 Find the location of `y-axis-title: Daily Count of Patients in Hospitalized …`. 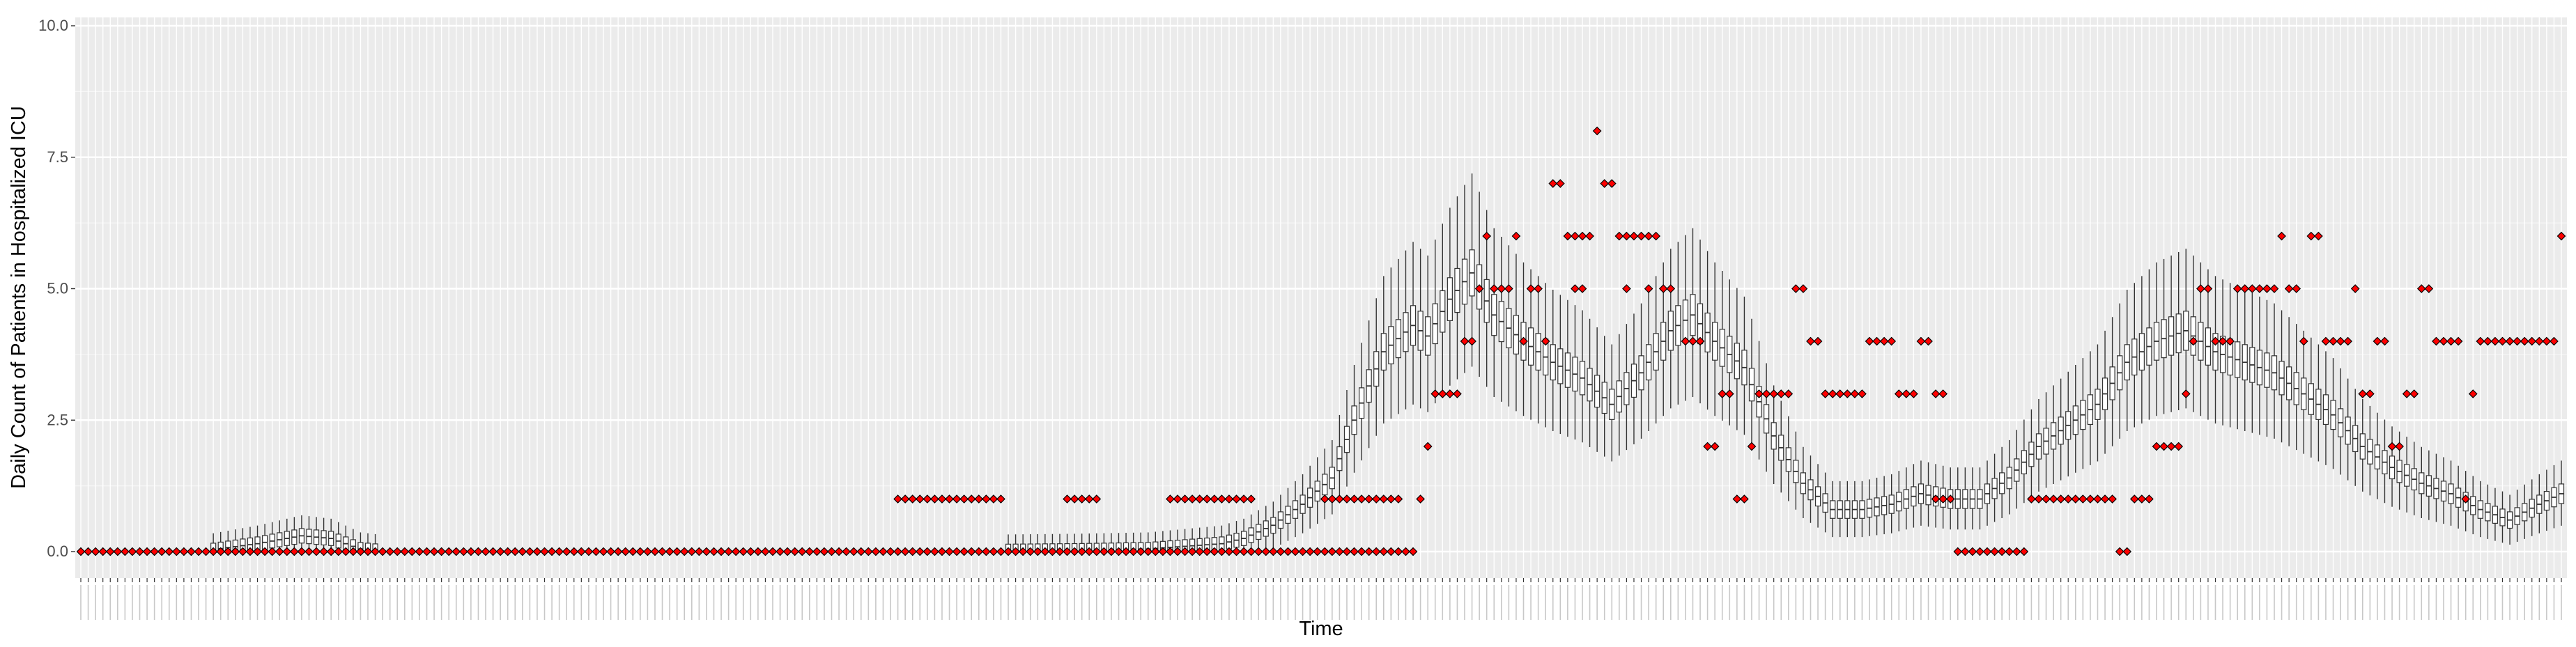

y-axis-title: Daily Count of Patients in Hospitalized … is located at coordinates (19, 297).